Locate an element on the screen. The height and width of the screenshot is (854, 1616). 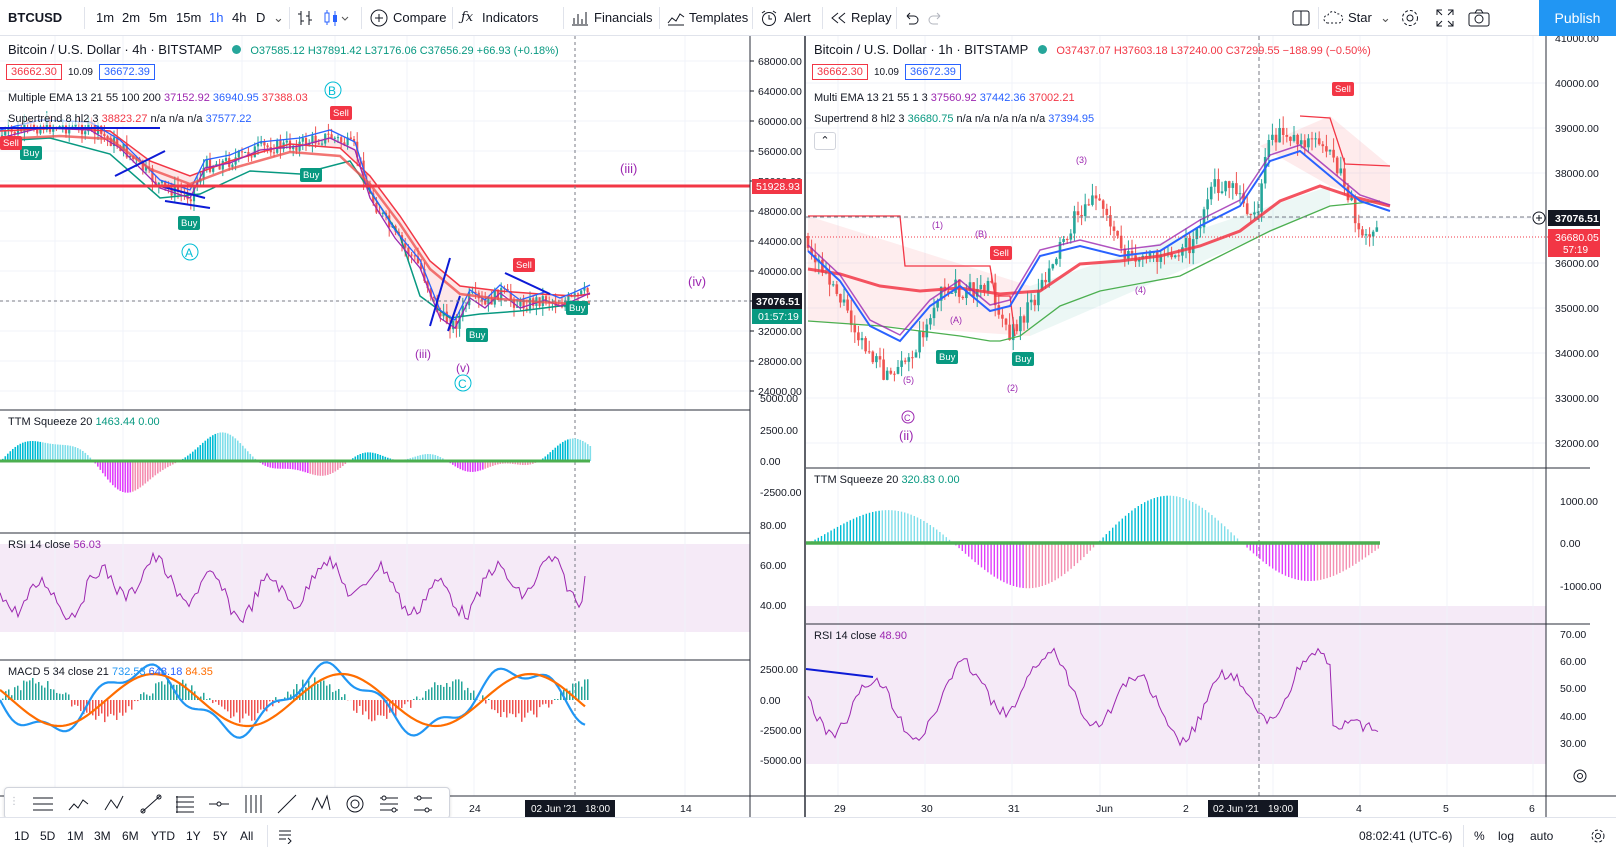
interval-5m: 5m is located at coordinates (158, 18).